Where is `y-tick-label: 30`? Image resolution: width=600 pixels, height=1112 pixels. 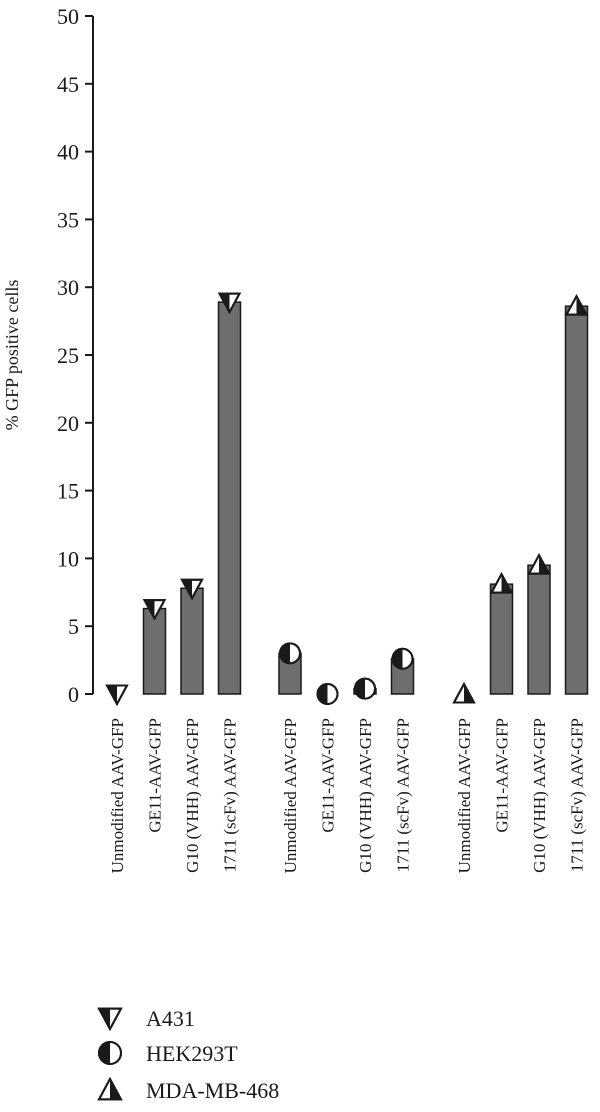
y-tick-label: 30 is located at coordinates (68, 287).